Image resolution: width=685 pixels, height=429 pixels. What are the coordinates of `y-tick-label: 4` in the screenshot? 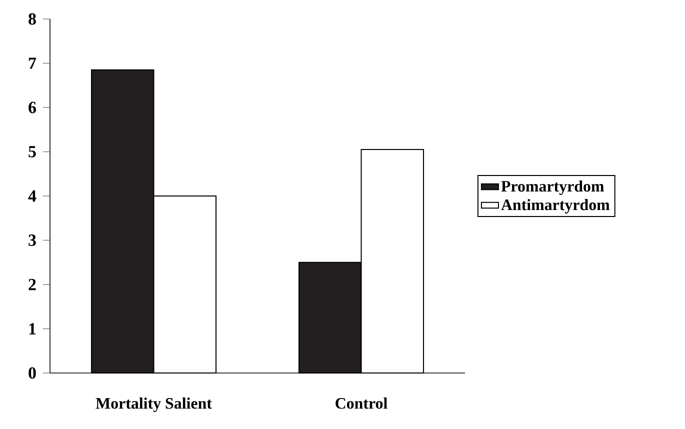 It's located at (32, 196).